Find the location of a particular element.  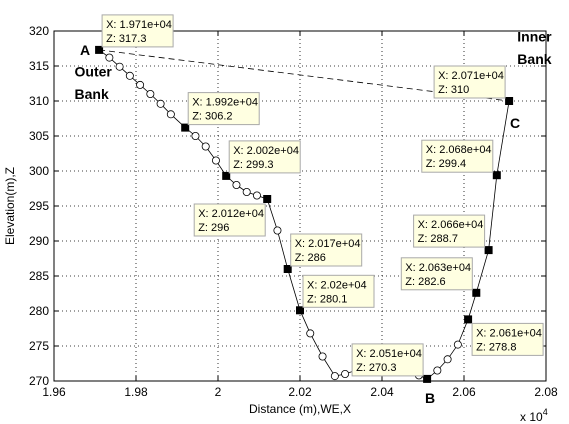

datatip-z-value: Z: 282.6 is located at coordinates (425, 282).